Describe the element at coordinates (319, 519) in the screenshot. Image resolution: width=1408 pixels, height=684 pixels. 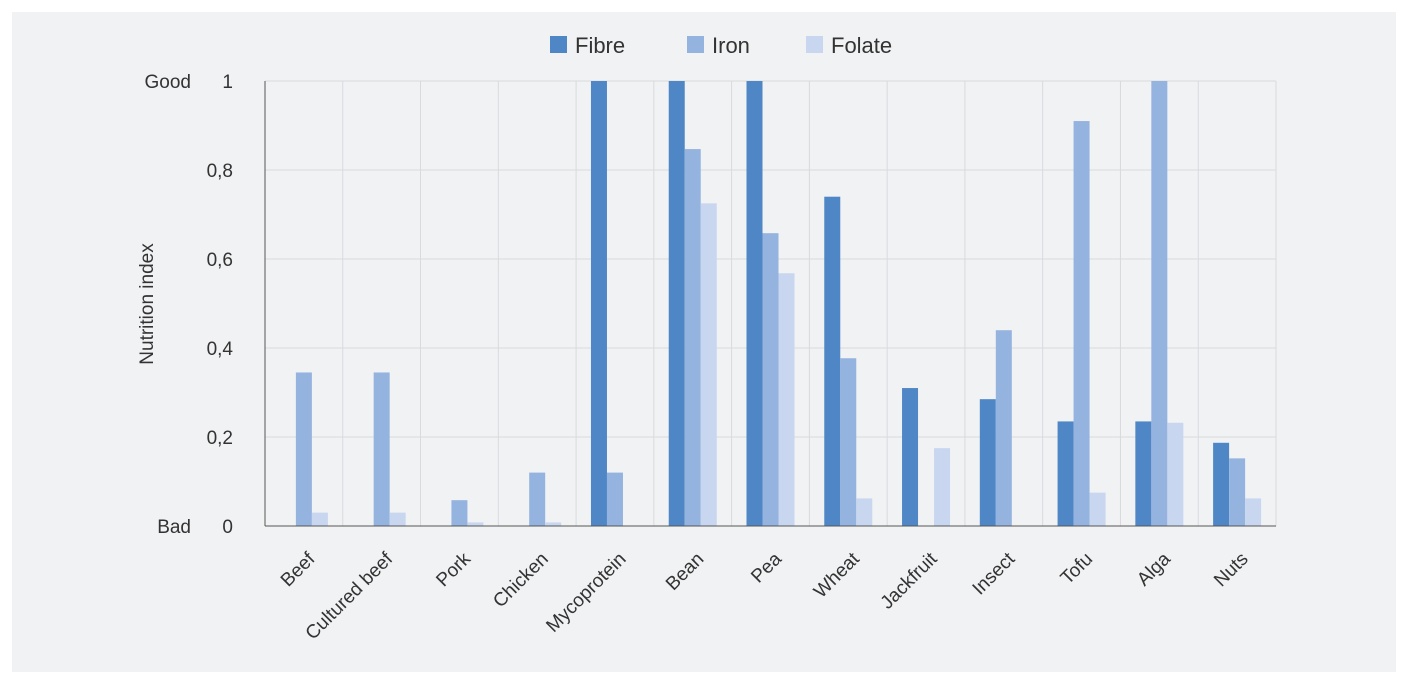
I see `bar-folate-beef` at that location.